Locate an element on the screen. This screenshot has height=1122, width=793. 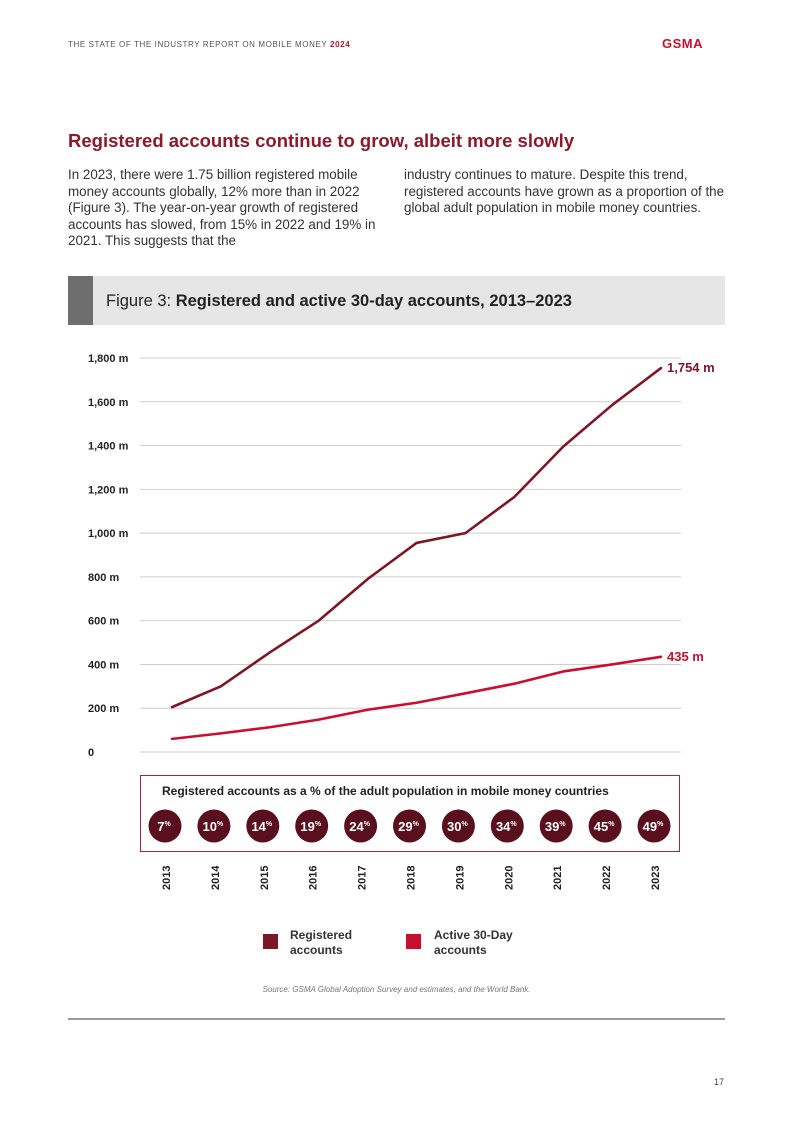
report-year: 2024 is located at coordinates (340, 44).